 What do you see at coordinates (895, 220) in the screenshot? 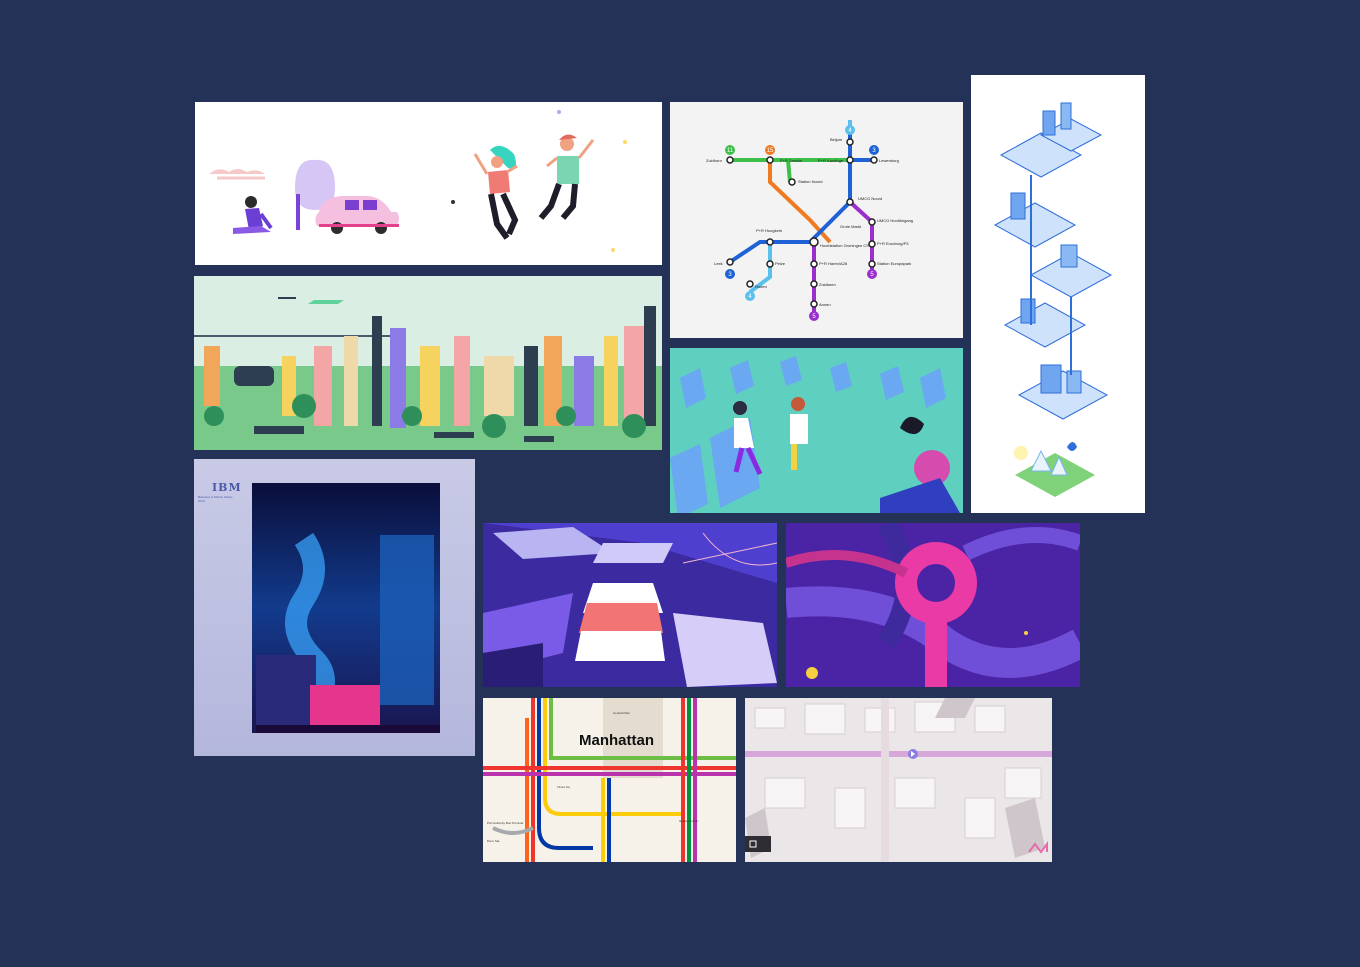
I see `station-umcg-hoofdingang: UMCG Hoofdingang` at bounding box center [895, 220].